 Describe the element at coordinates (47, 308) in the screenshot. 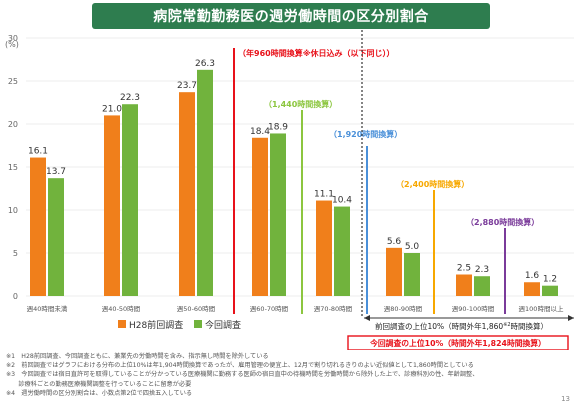

I see `x-tick-label: 週40時間未満` at that location.